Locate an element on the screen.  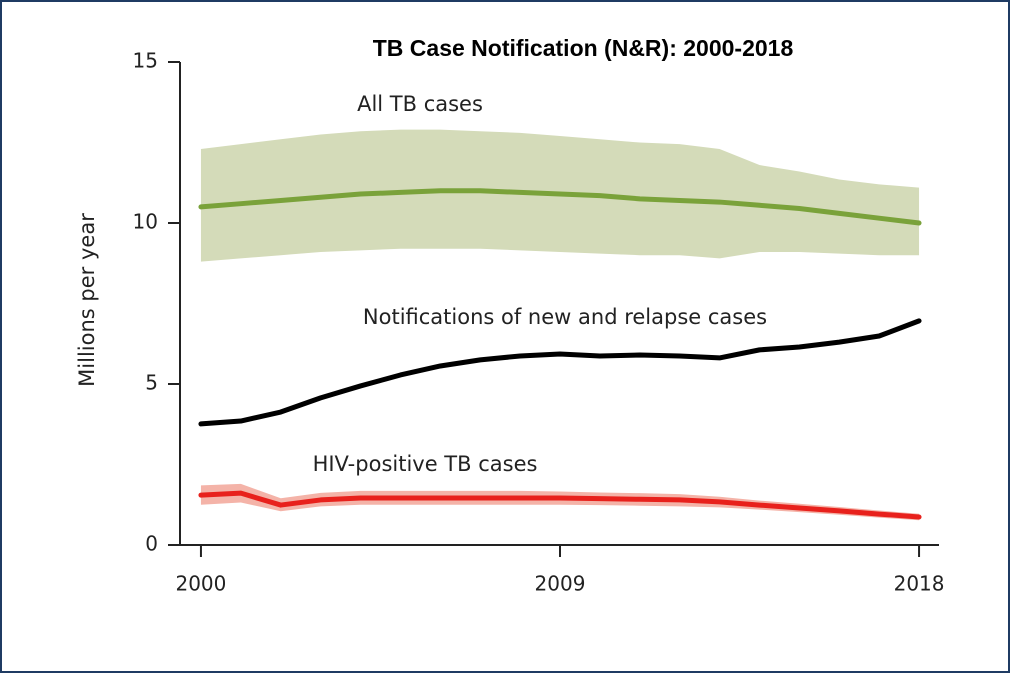
x-tick-label: 2009 is located at coordinates (560, 584).